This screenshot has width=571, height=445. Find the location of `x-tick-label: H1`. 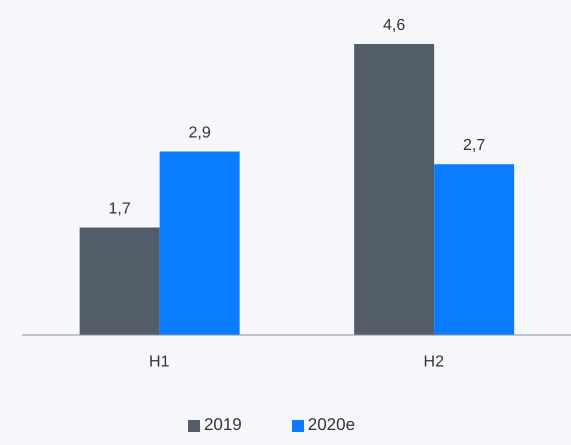

x-tick-label: H1 is located at coordinates (159, 361).